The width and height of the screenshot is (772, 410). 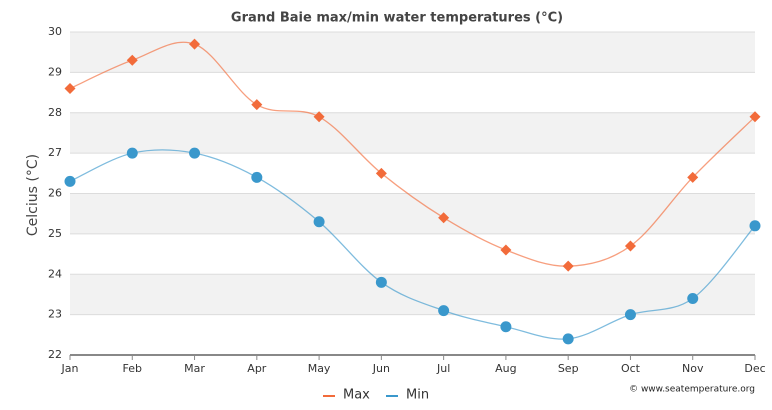 What do you see at coordinates (55, 193) in the screenshot?
I see `y-tick-label: 26` at bounding box center [55, 193].